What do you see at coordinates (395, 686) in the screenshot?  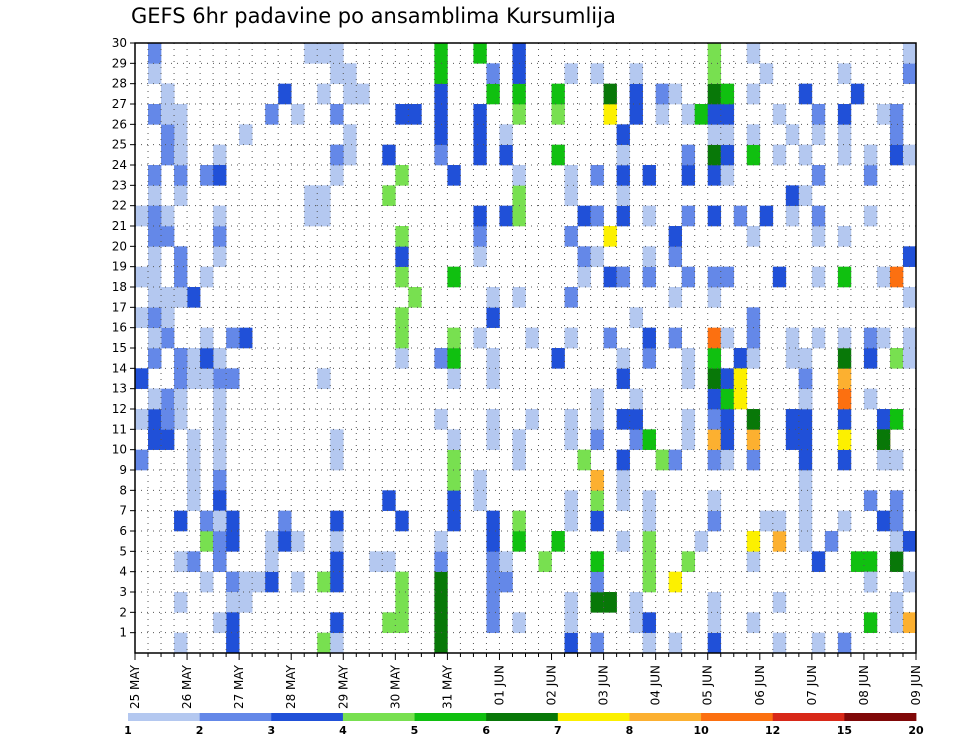 I see `x-tick-label: 30 MAY` at bounding box center [395, 686].